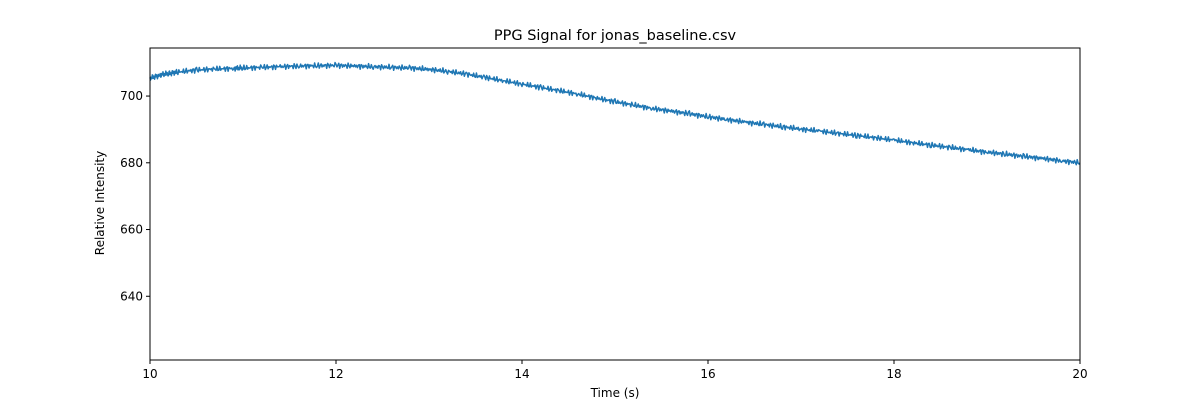 This screenshot has height=400, width=1200. What do you see at coordinates (707, 374) in the screenshot?
I see `x-tick-label: 16` at bounding box center [707, 374].